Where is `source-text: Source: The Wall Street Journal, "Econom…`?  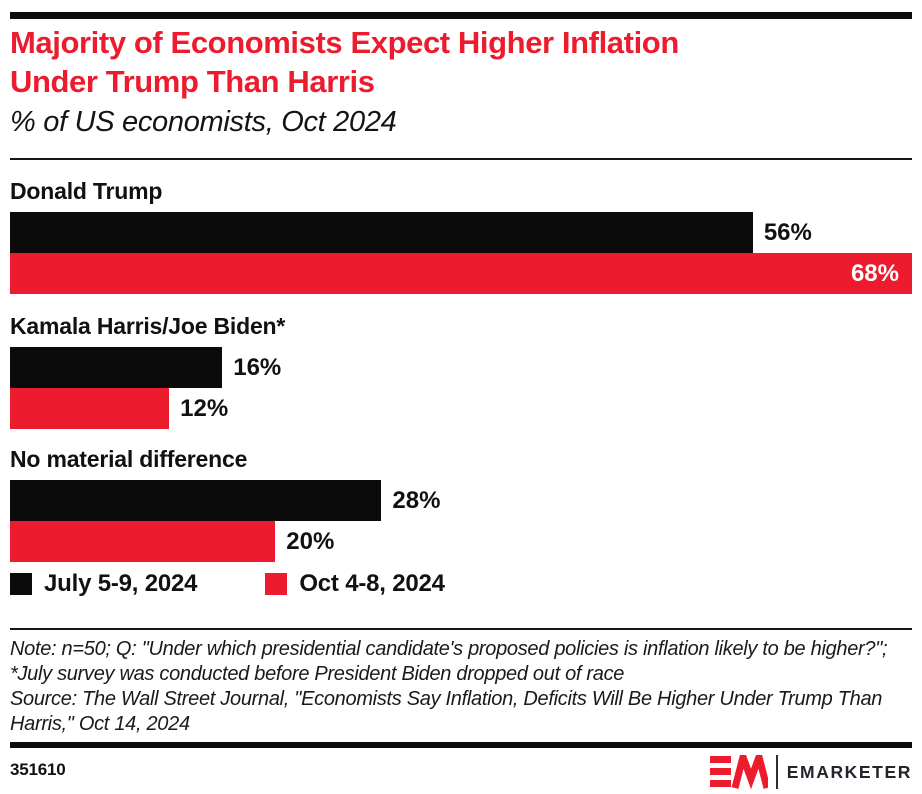 source-text: Source: The Wall Street Journal, "Econom… is located at coordinates (446, 711).